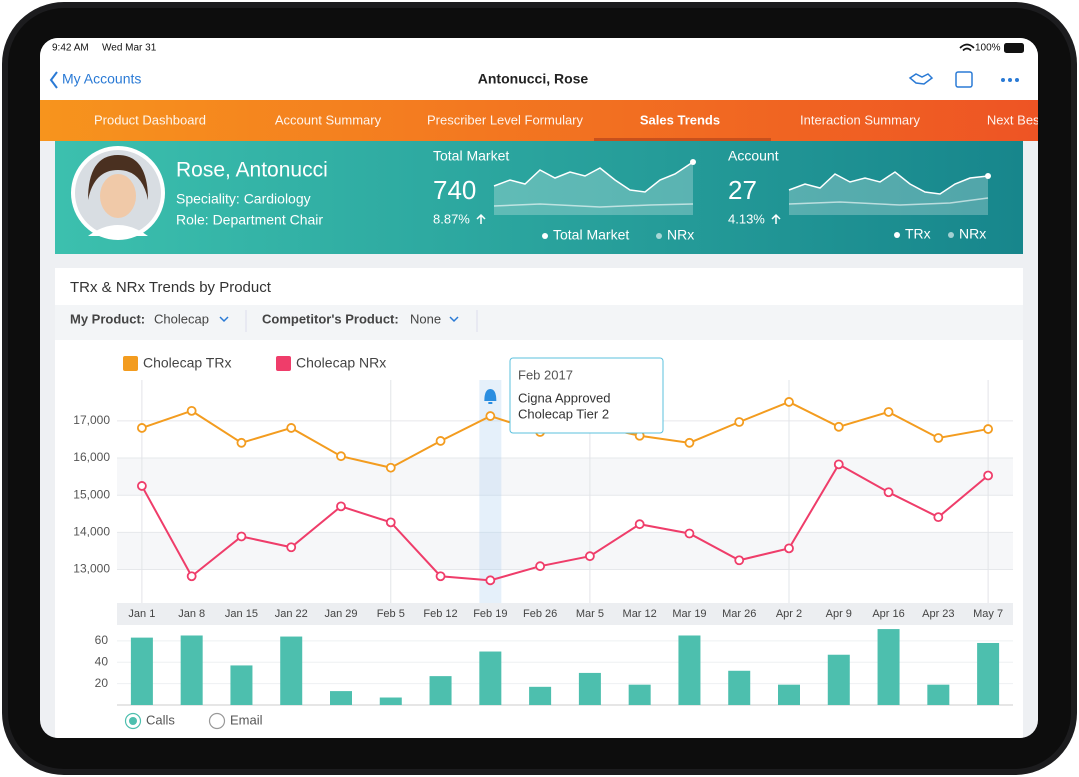  I want to click on filter-label: Competitor's Product:, so click(330, 318).